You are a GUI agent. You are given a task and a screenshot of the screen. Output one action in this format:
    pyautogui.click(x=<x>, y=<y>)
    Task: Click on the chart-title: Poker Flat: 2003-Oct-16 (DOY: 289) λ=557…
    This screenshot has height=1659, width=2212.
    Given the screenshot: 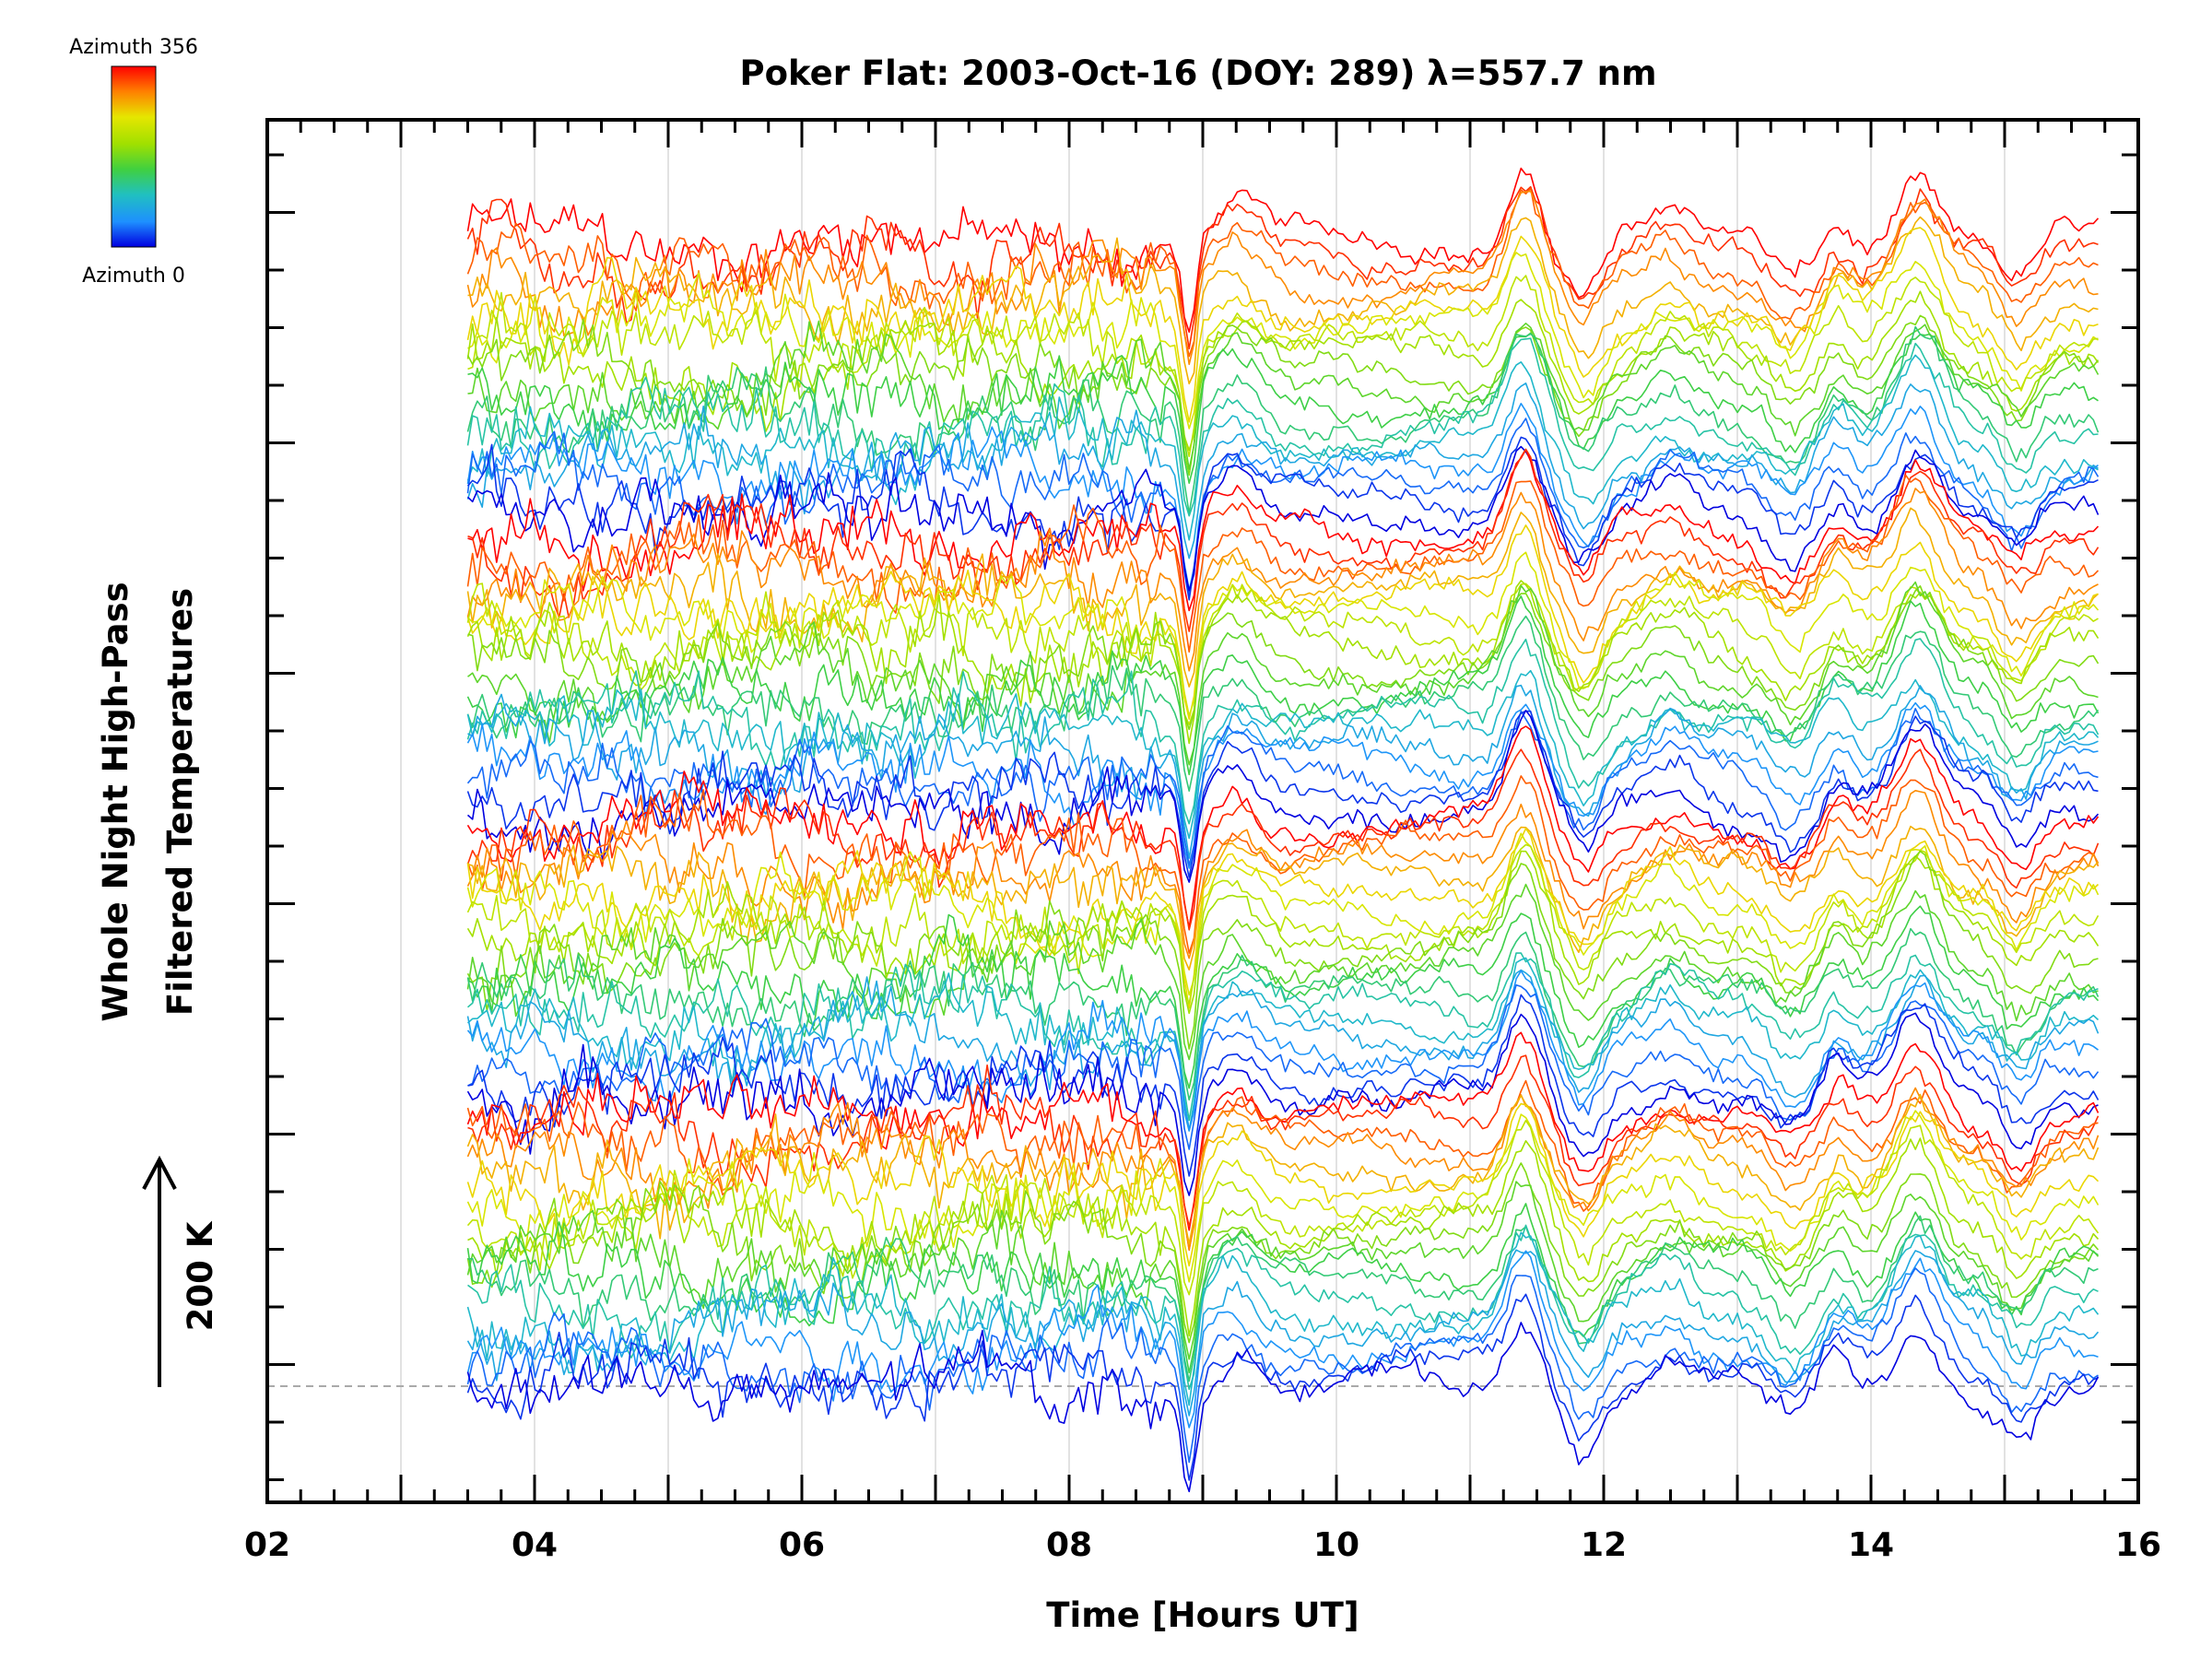 What is the action you would take?
    pyautogui.click(x=1197, y=73)
    